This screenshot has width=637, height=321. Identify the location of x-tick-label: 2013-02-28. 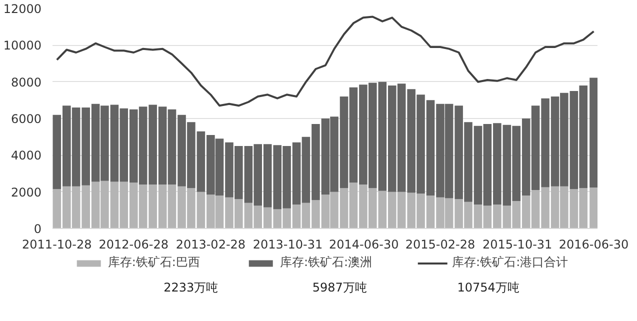
(211, 245).